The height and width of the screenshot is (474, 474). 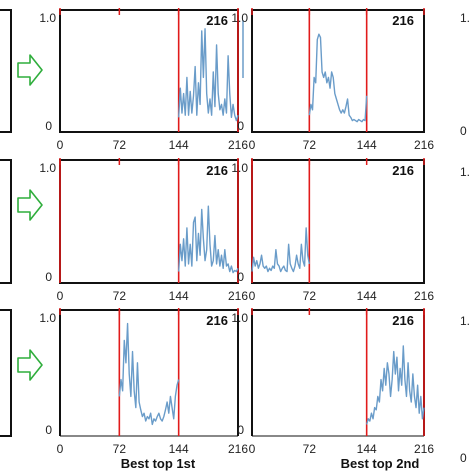 I want to click on left-edge-fragments, so click(x=6, y=223).